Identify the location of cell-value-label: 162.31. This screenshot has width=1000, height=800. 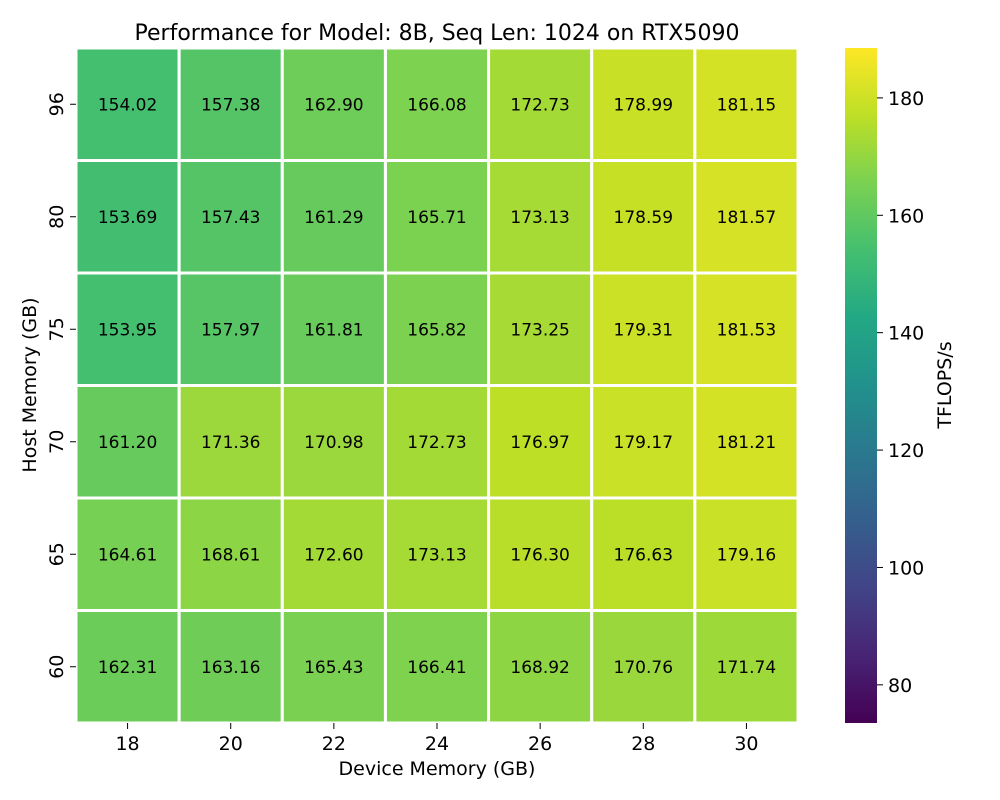
(127, 668).